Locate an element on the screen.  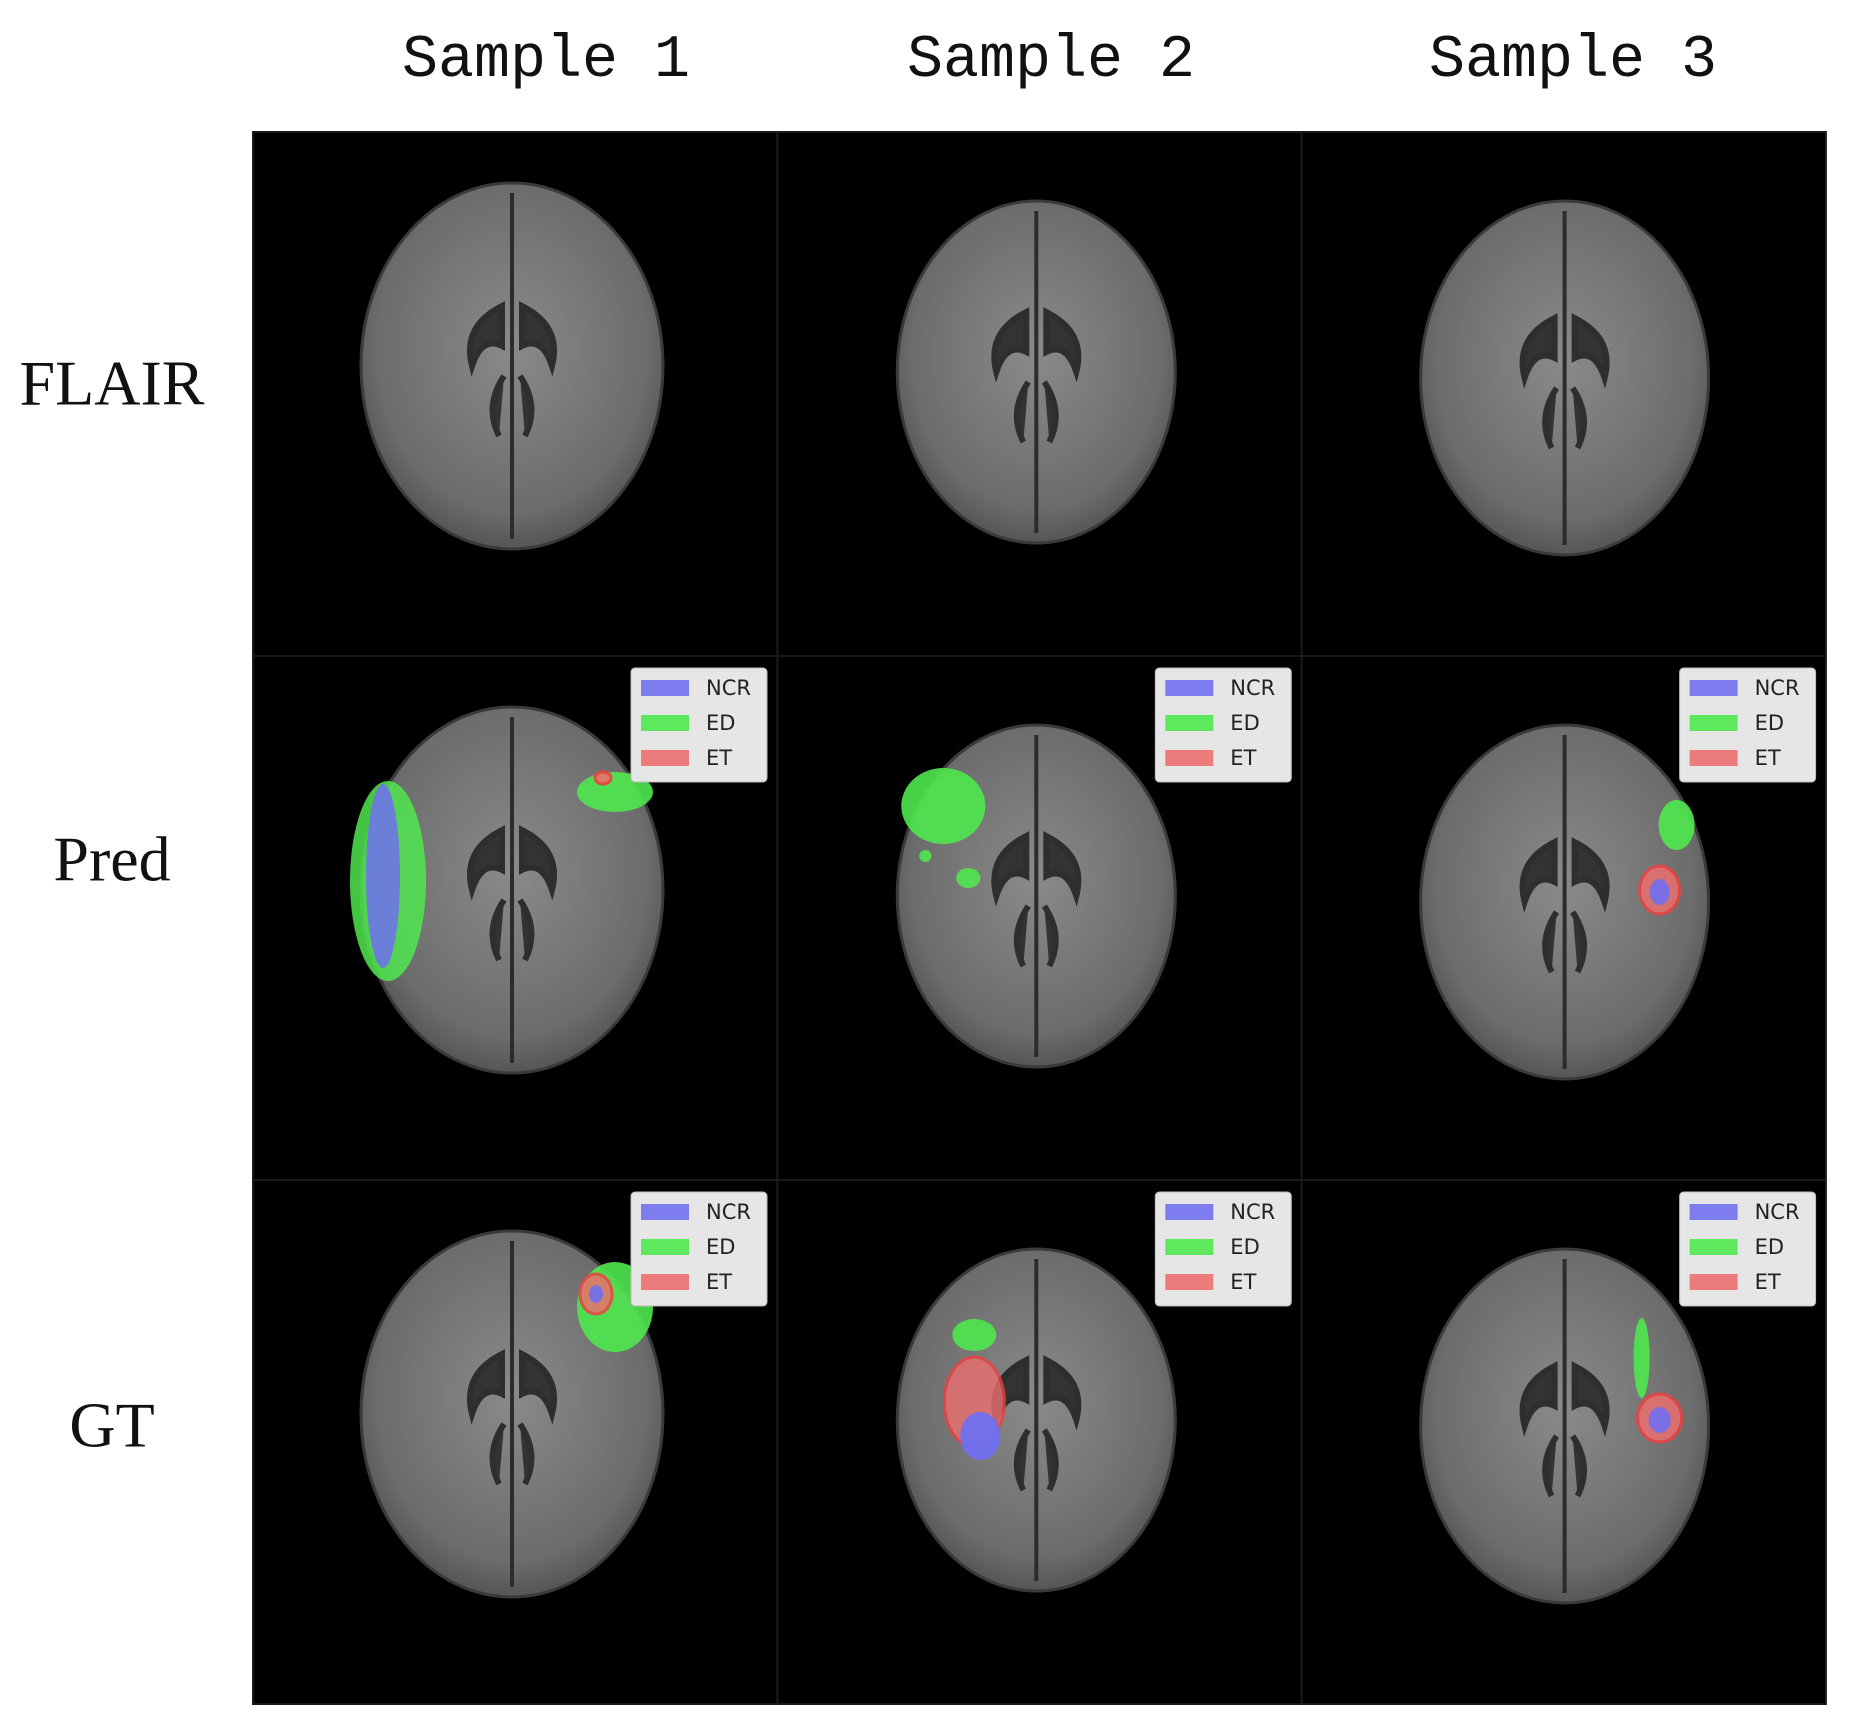
column-header: Sample 2 is located at coordinates (1051, 61).